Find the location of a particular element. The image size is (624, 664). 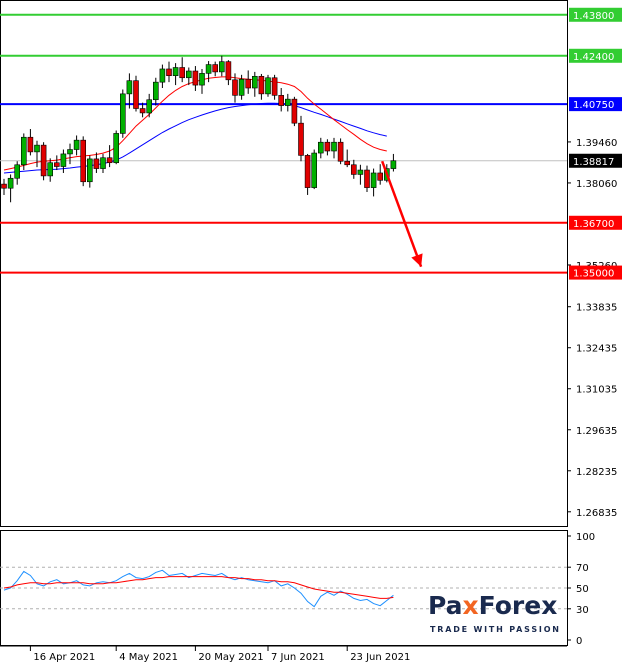

moving-average-slow is located at coordinates (195, 138).